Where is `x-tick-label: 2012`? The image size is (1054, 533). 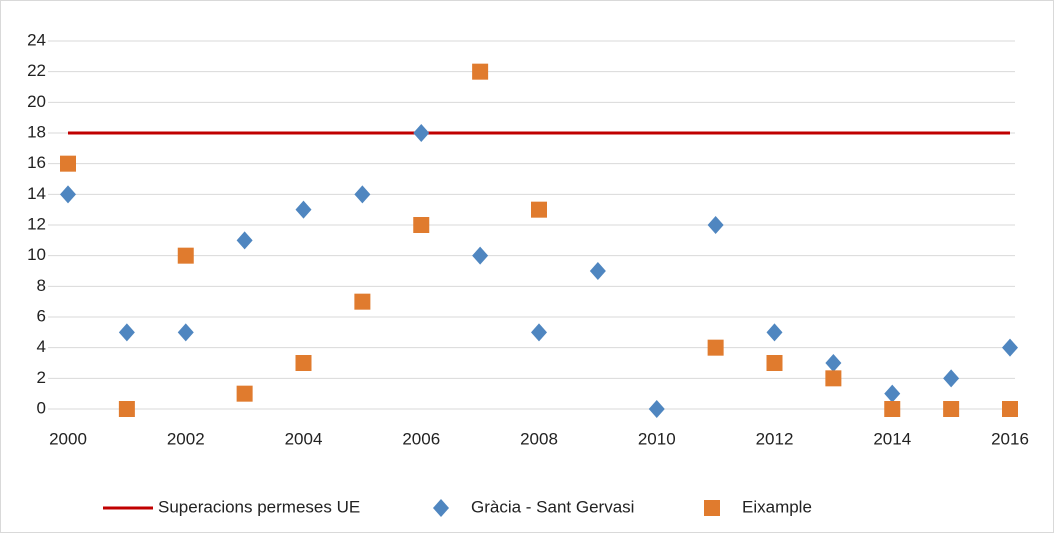
x-tick-label: 2012 is located at coordinates (775, 438).